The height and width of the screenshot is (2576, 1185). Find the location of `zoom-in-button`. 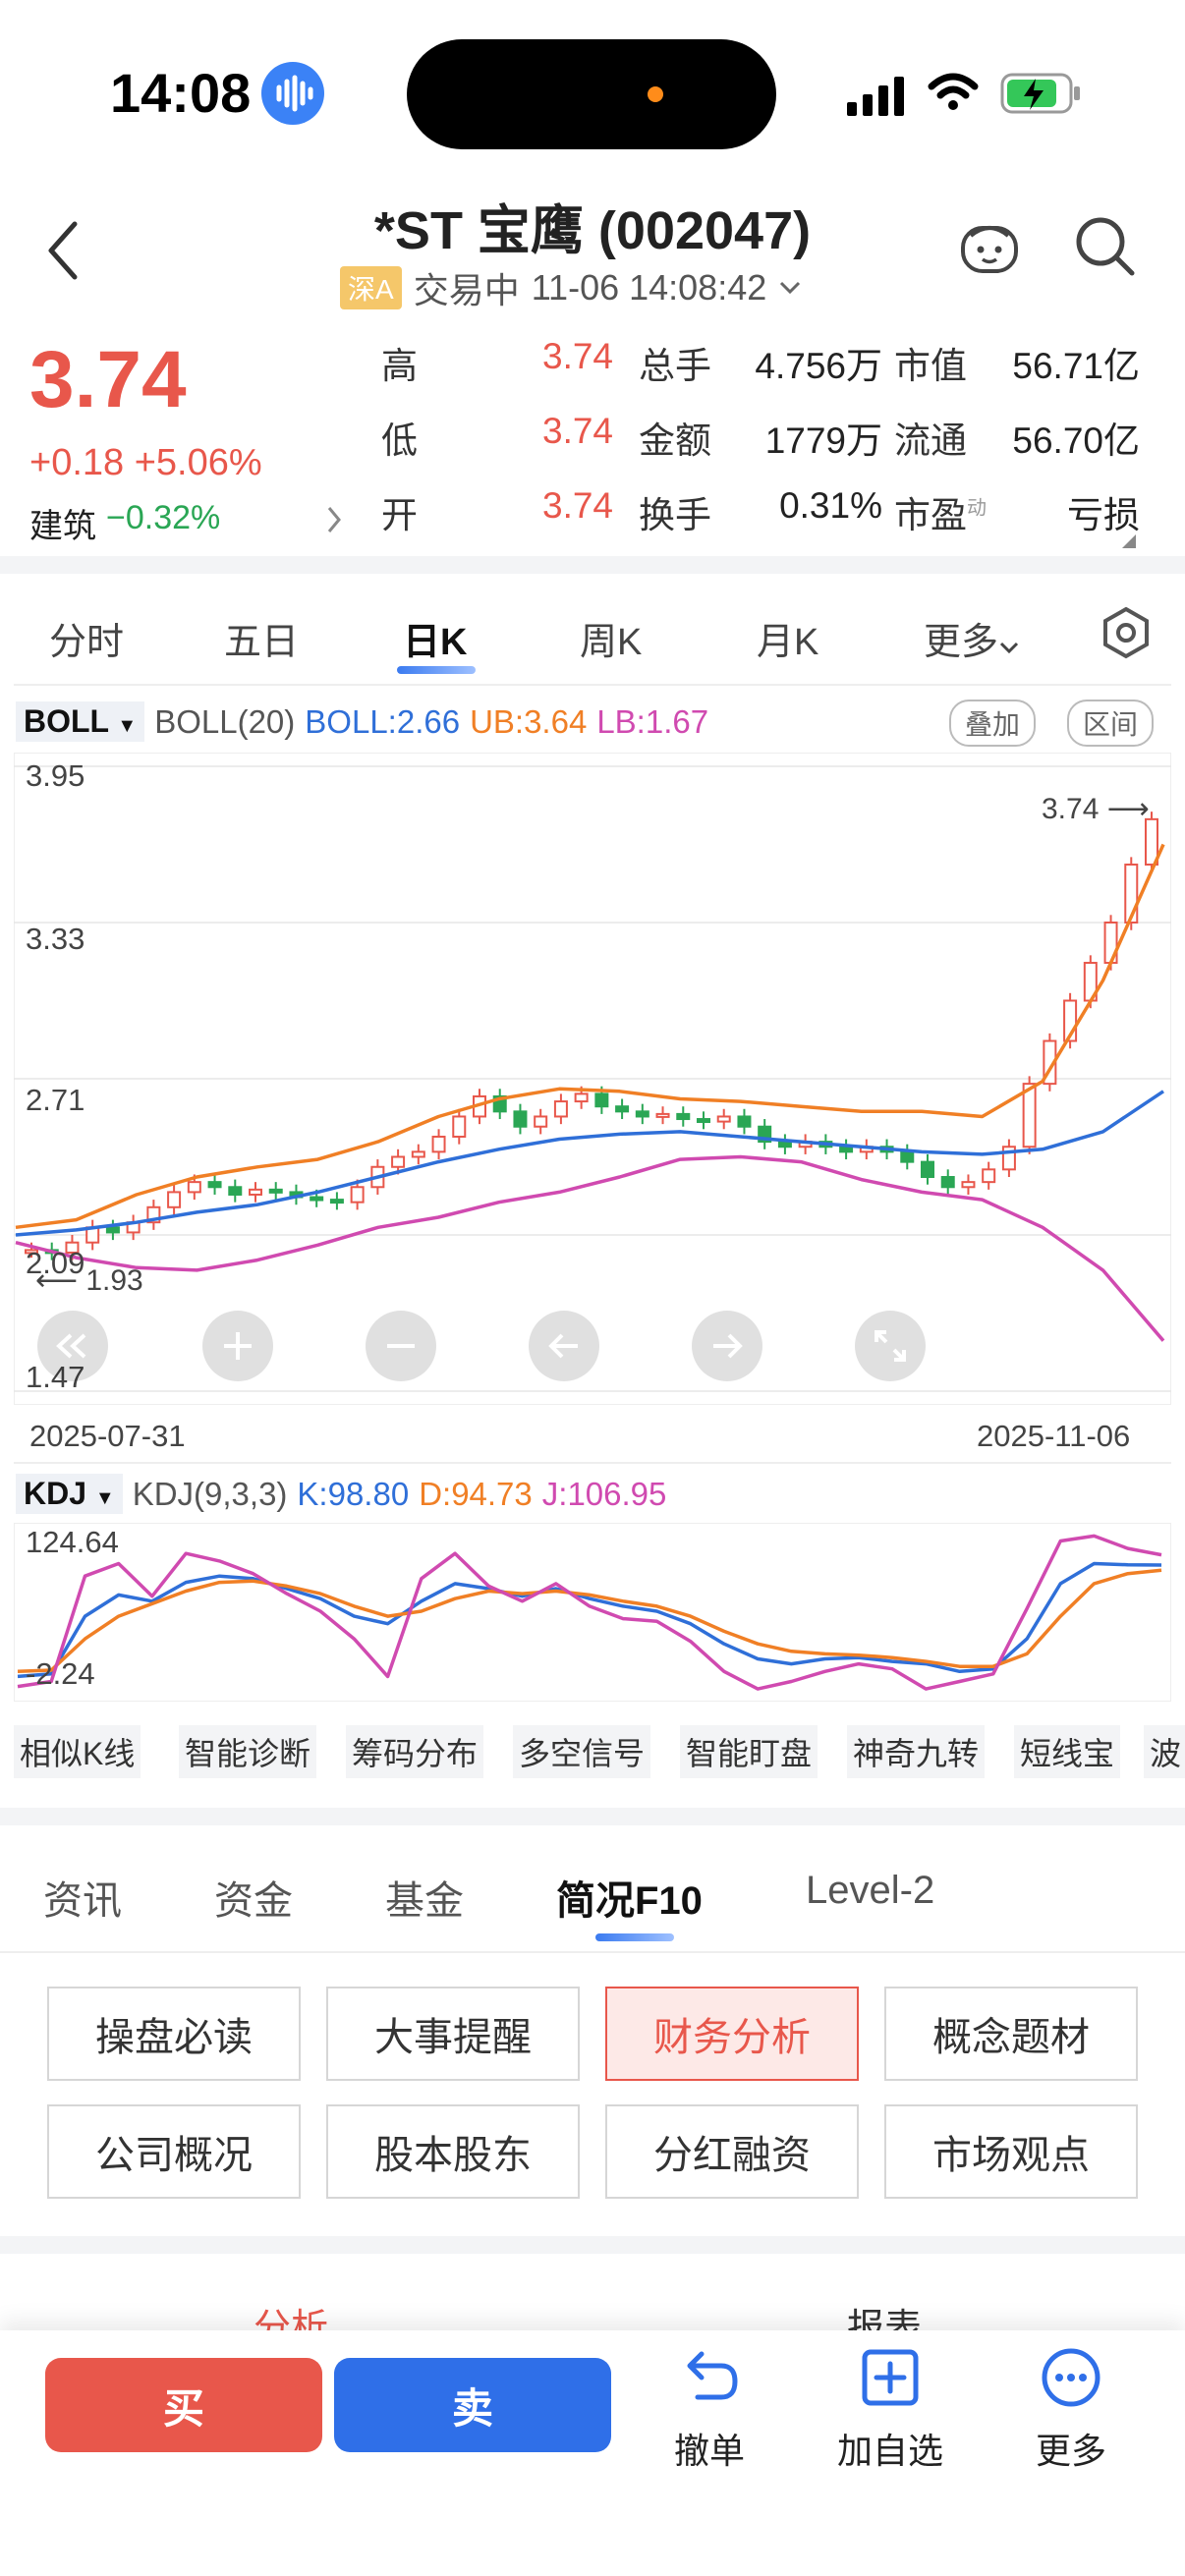

zoom-in-button is located at coordinates (238, 1346).